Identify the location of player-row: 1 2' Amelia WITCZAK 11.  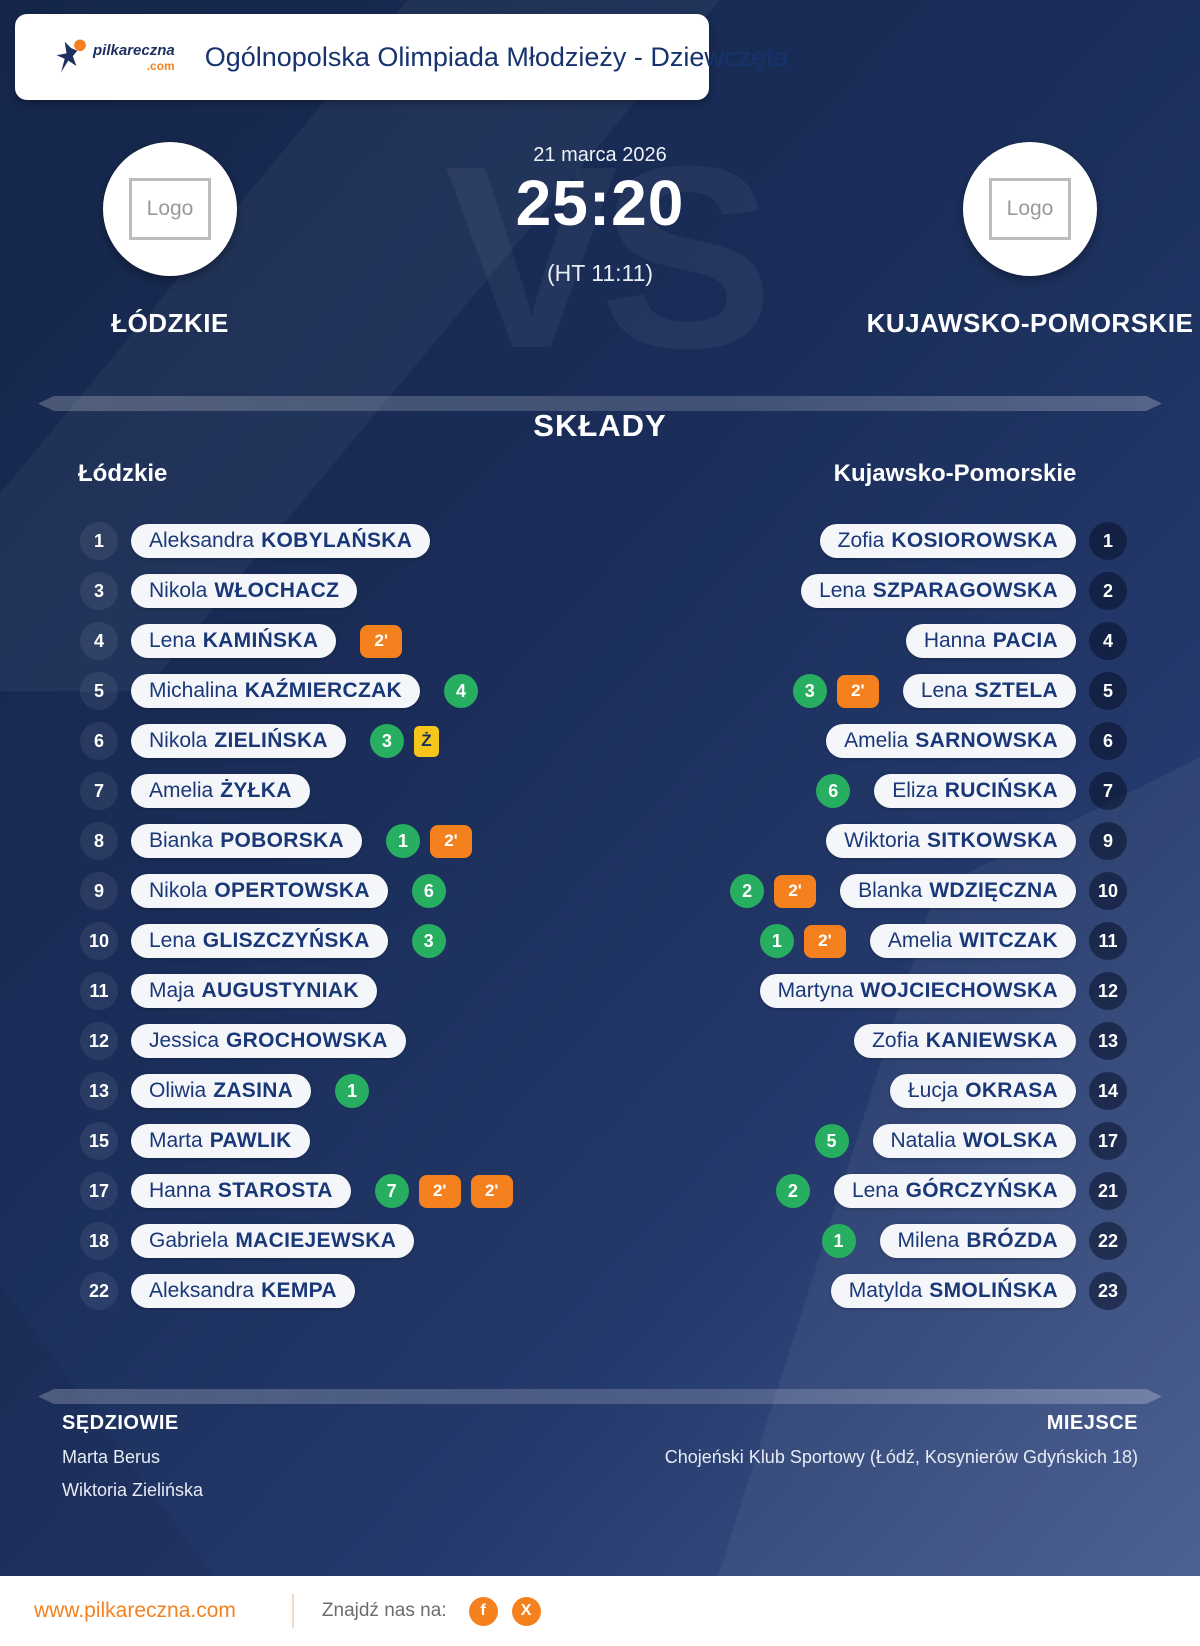
(943, 941).